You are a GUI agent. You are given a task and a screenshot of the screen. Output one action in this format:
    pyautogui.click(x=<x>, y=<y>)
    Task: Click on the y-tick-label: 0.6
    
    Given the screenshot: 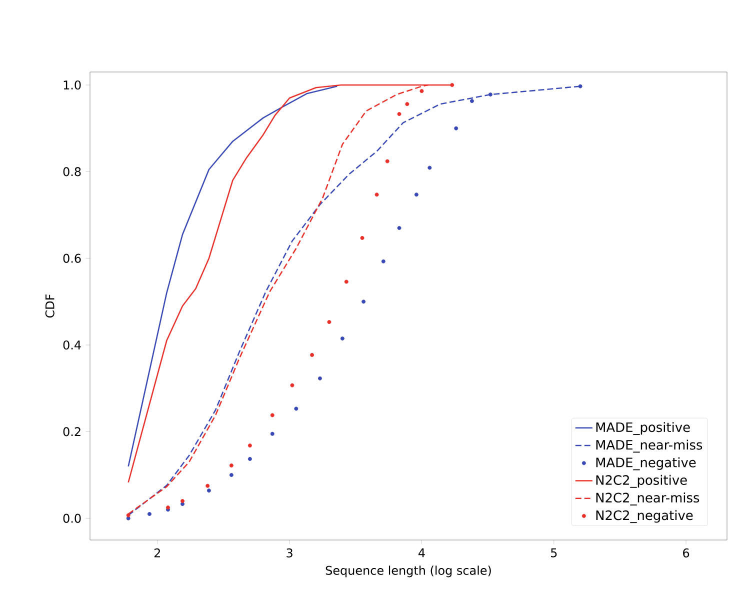 What is the action you would take?
    pyautogui.click(x=72, y=258)
    